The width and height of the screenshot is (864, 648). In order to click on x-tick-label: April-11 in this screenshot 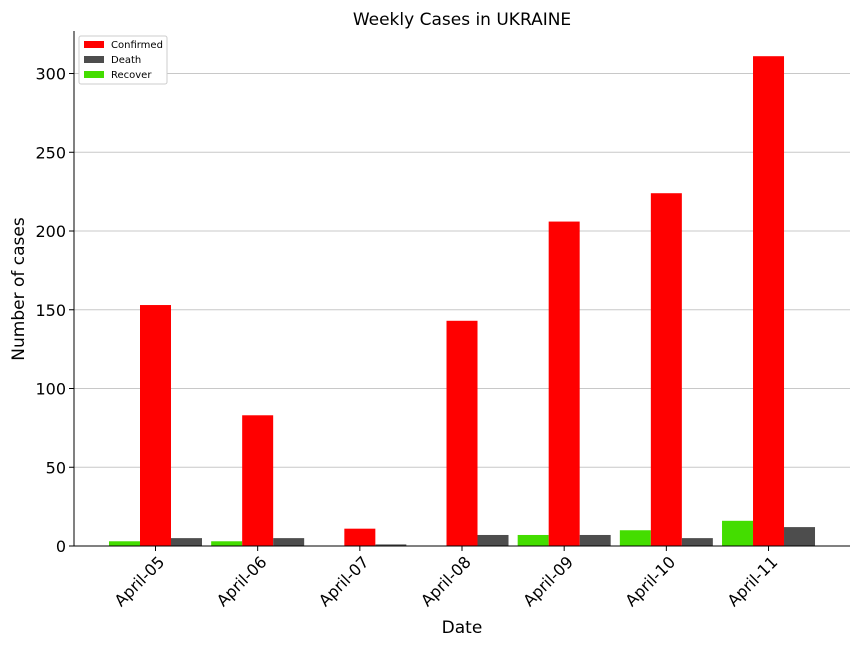, I will do `click(753, 581)`.